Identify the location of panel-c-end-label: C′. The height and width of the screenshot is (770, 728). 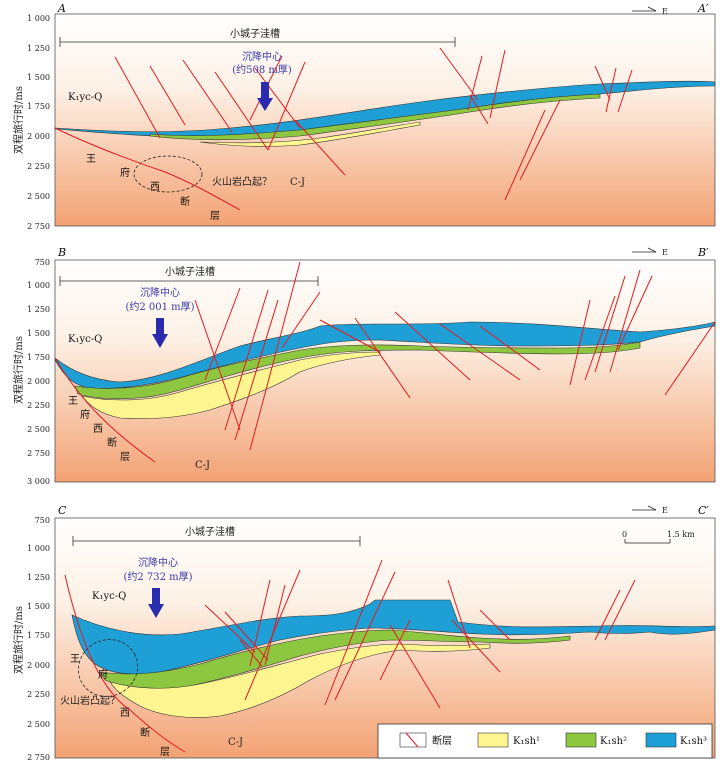
(703, 510).